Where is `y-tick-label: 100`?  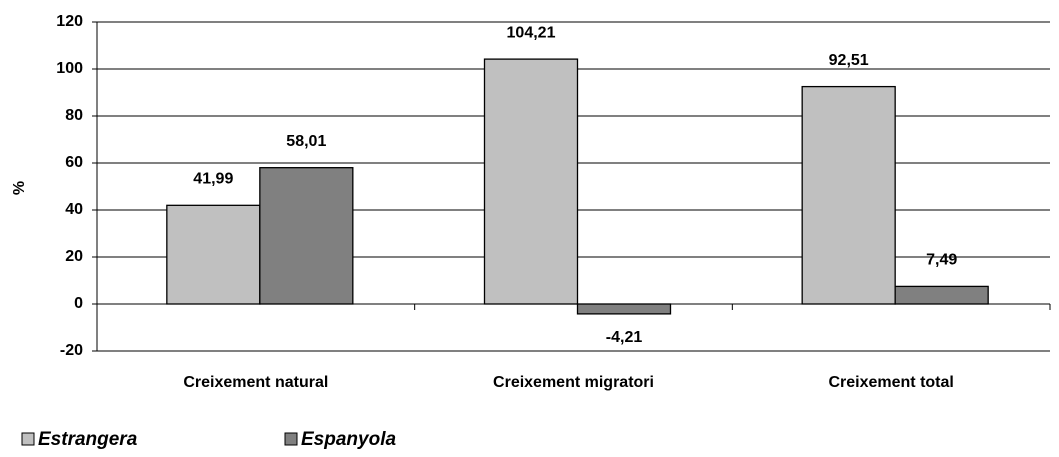
y-tick-label: 100 is located at coordinates (69, 68).